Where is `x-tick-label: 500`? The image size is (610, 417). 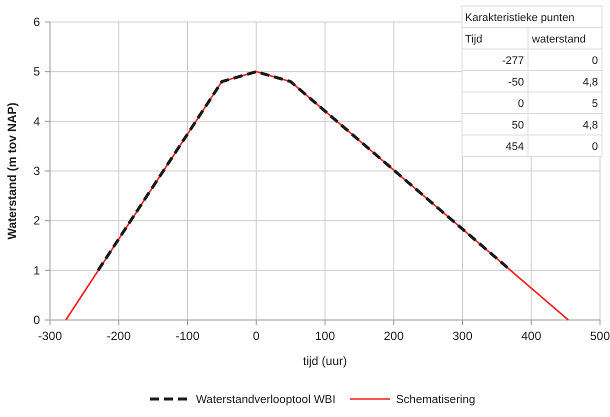
x-tick-label: 500 is located at coordinates (600, 336).